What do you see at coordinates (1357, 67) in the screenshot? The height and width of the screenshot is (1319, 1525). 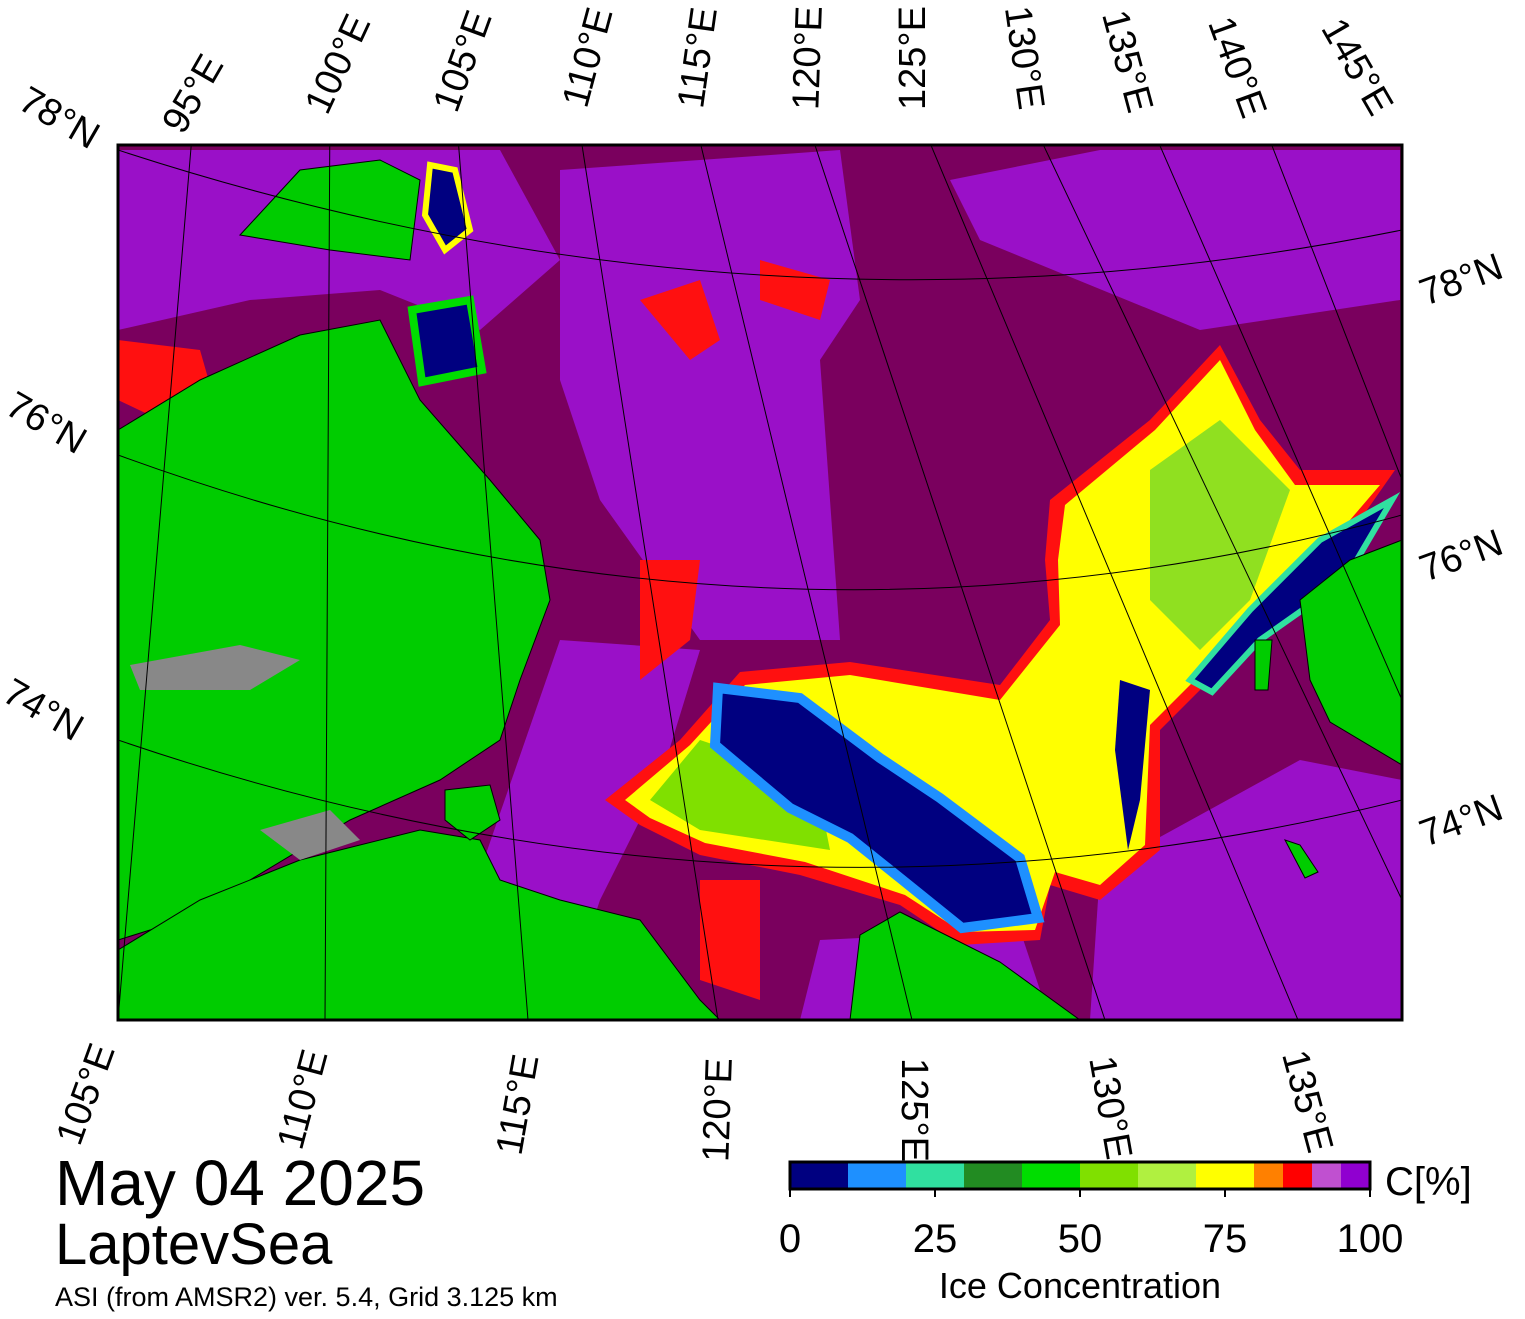 I see `graticule-label: 145°E` at bounding box center [1357, 67].